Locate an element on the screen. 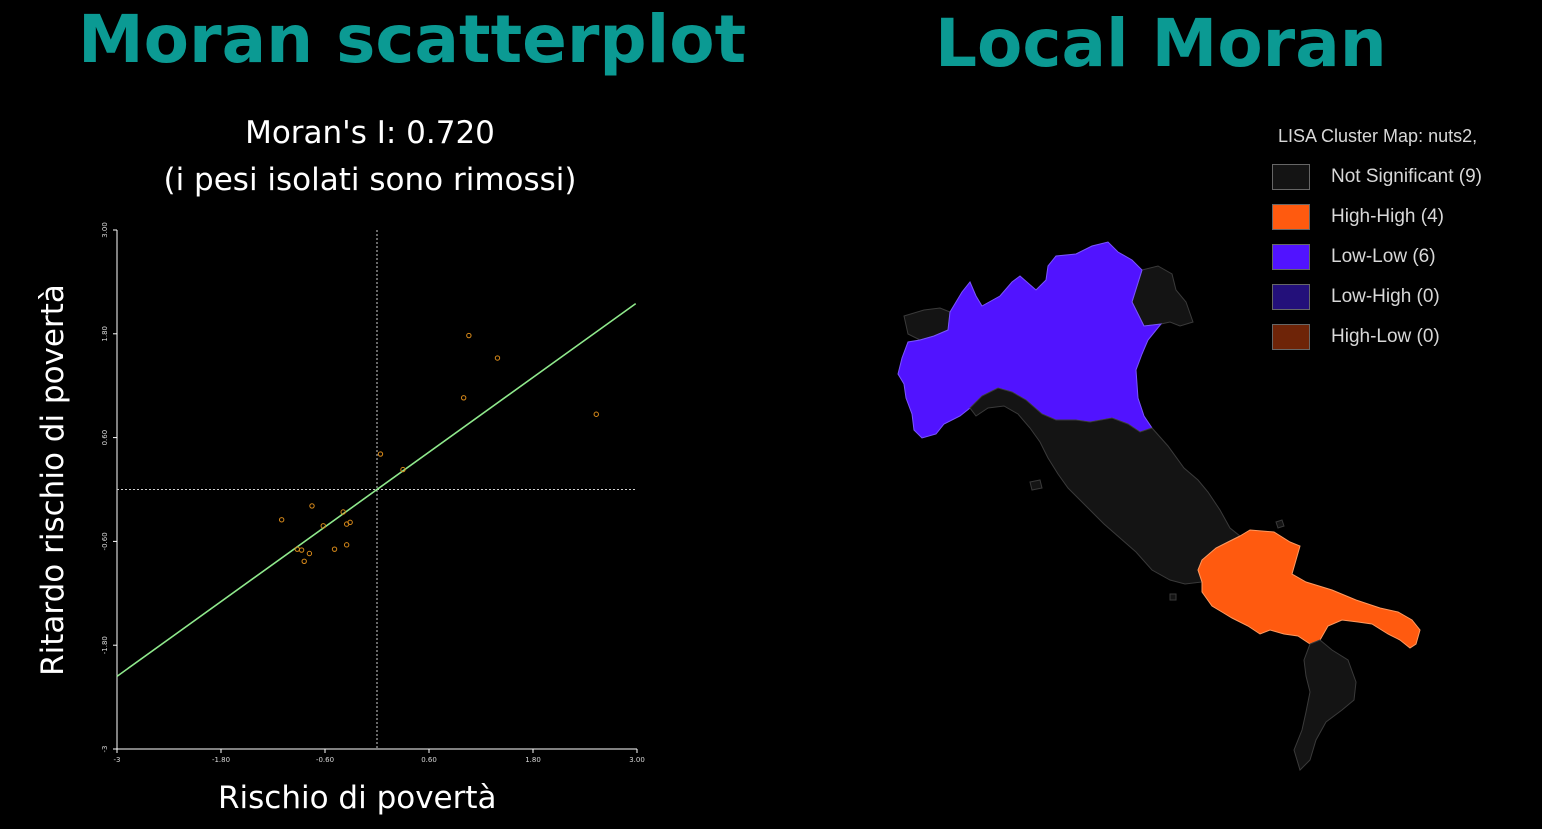  x-axis-label: Rischio di povertà is located at coordinates (357, 798).